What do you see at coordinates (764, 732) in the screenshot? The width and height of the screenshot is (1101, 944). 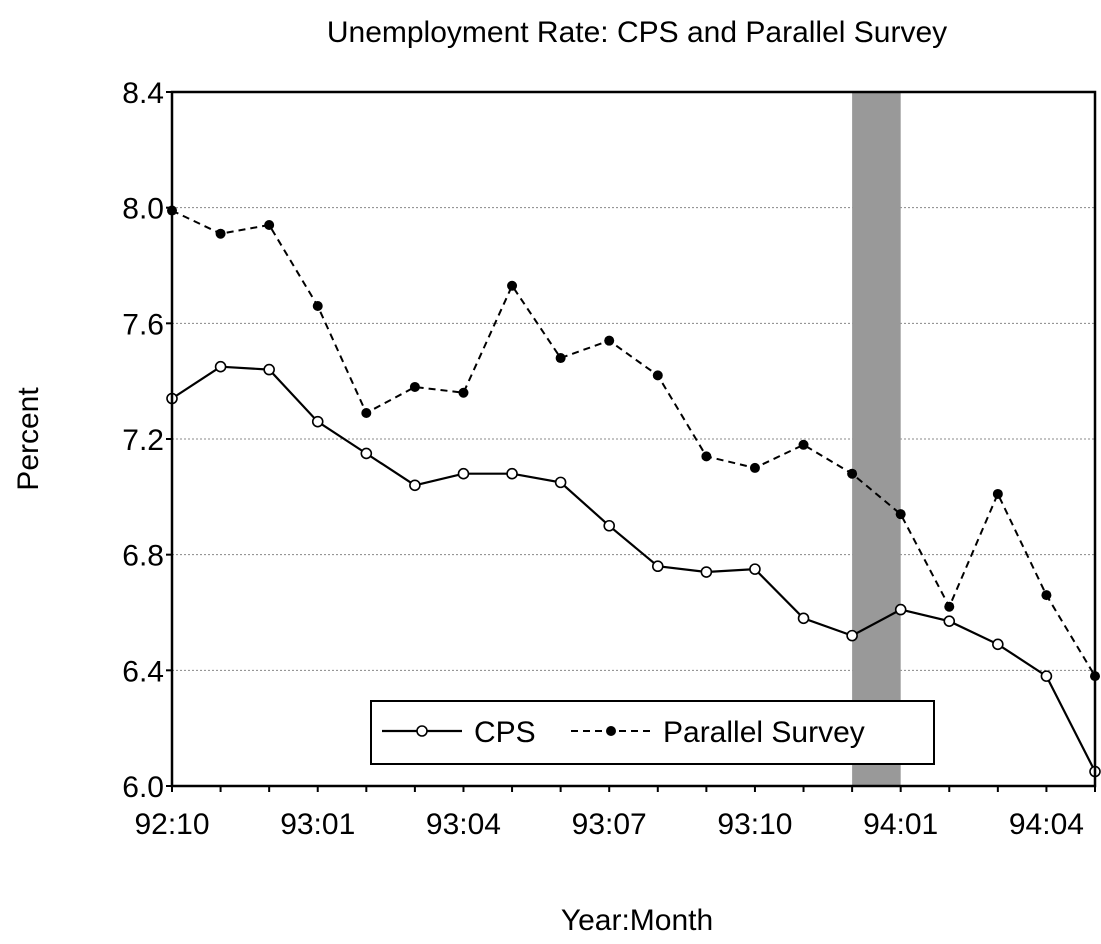 I see `legend-label-parallel: Parallel Survey` at bounding box center [764, 732].